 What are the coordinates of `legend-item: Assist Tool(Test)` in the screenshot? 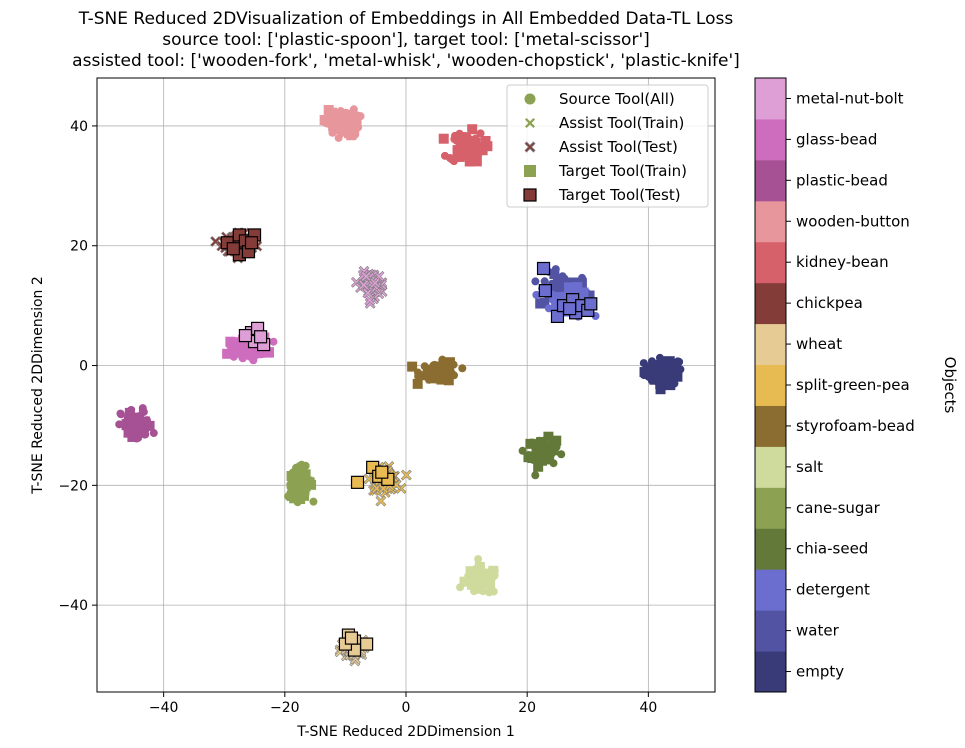 It's located at (601, 147).